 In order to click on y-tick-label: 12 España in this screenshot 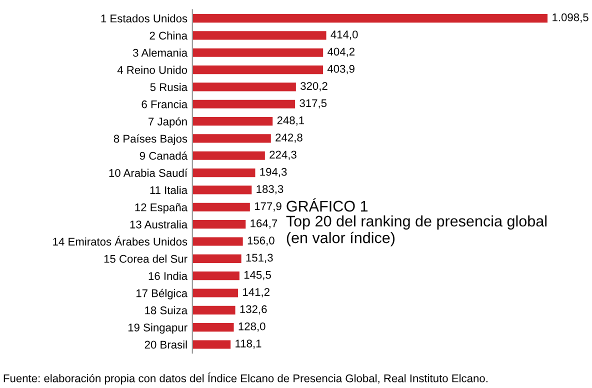, I will do `click(161, 208)`.